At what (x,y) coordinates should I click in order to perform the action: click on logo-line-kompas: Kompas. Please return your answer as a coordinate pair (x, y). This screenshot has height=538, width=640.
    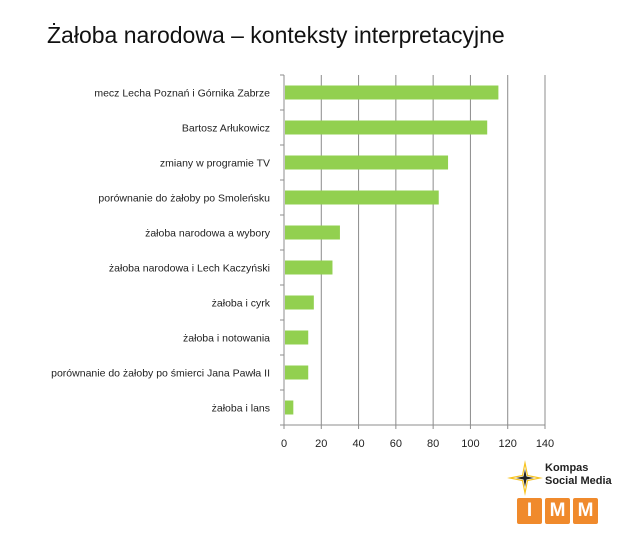
    Looking at the image, I should click on (567, 468).